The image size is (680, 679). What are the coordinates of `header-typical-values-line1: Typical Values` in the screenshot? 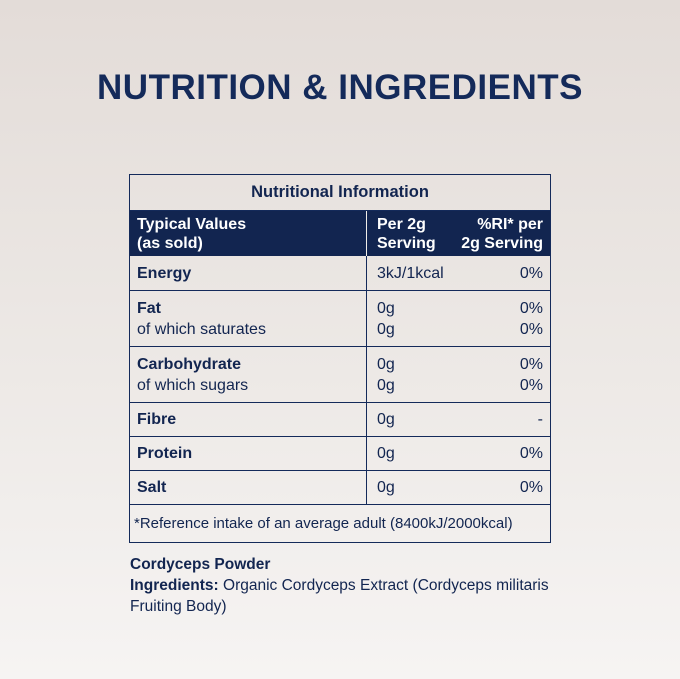 It's located at (192, 224).